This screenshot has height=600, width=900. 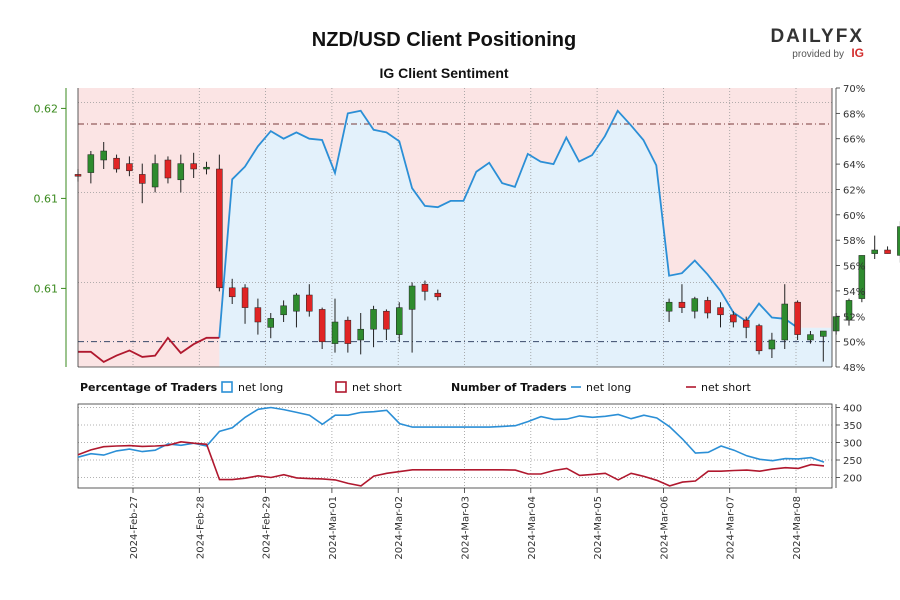 I want to click on legend-pct-long-swatch, so click(x=227, y=387).